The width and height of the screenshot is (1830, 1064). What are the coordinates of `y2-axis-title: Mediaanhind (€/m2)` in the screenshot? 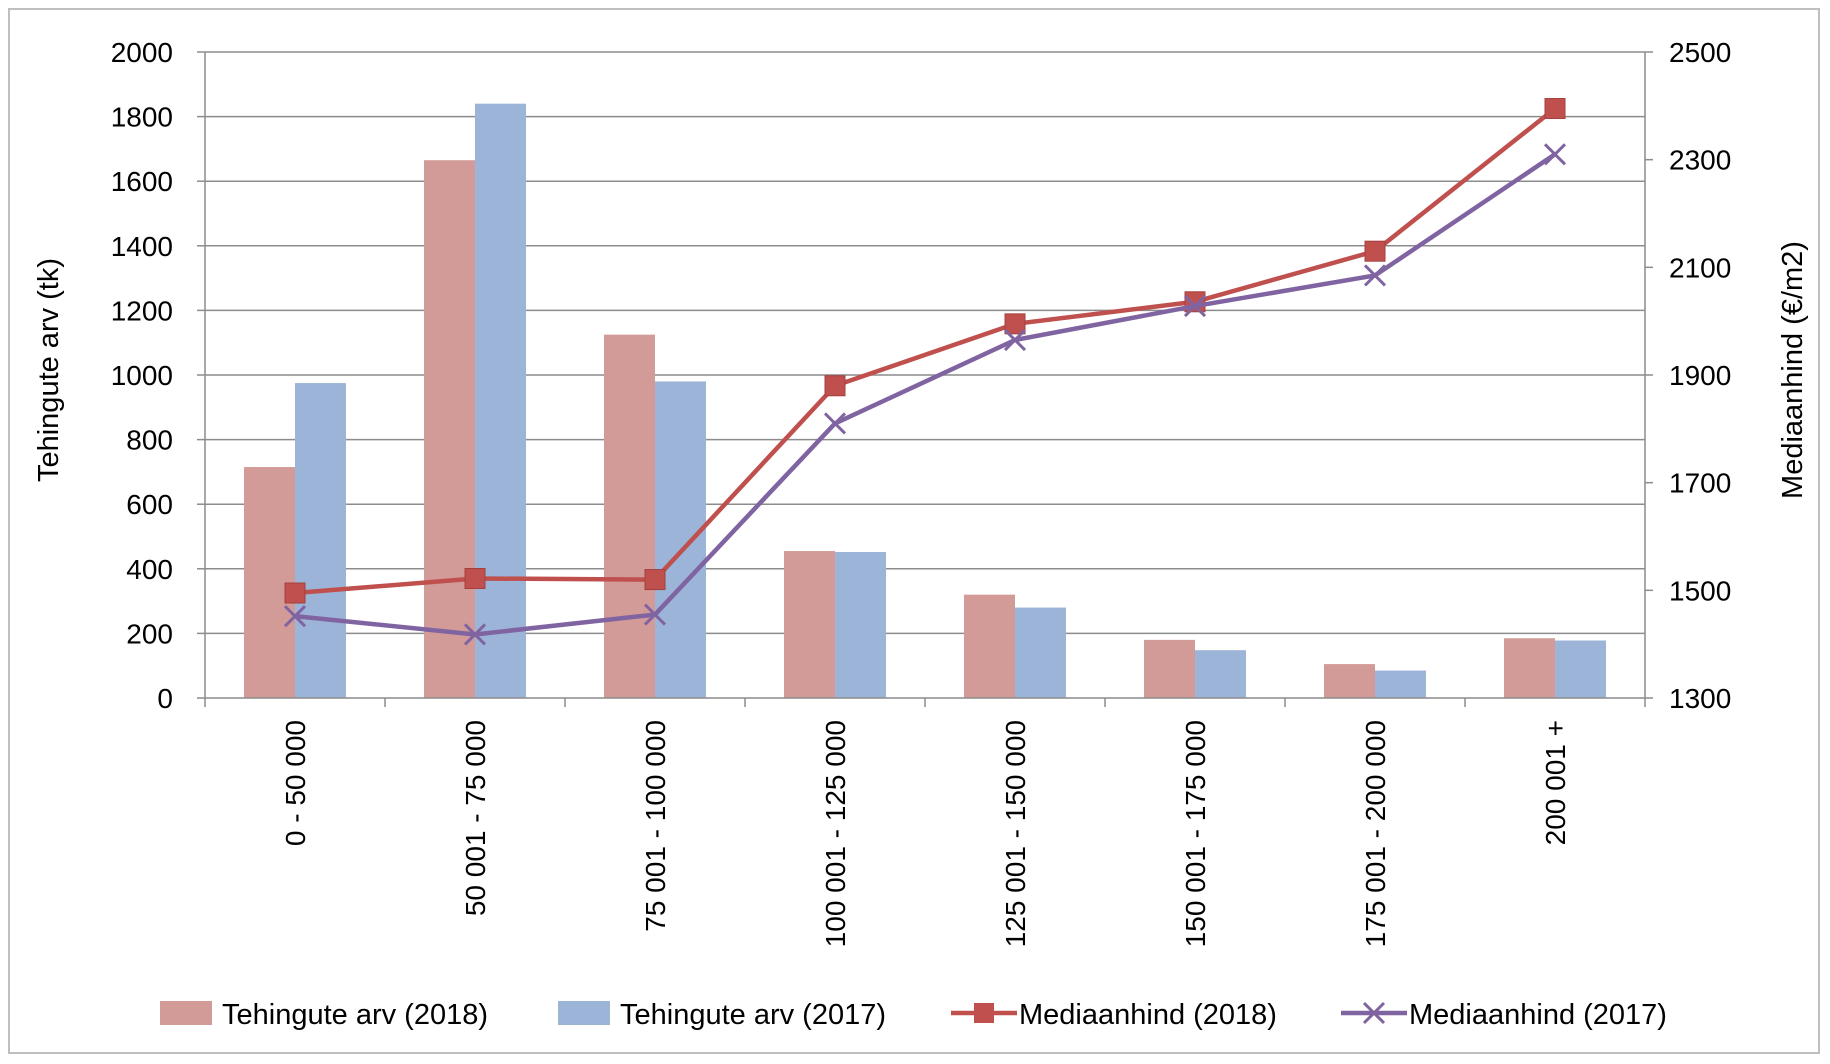 It's located at (1793, 370).